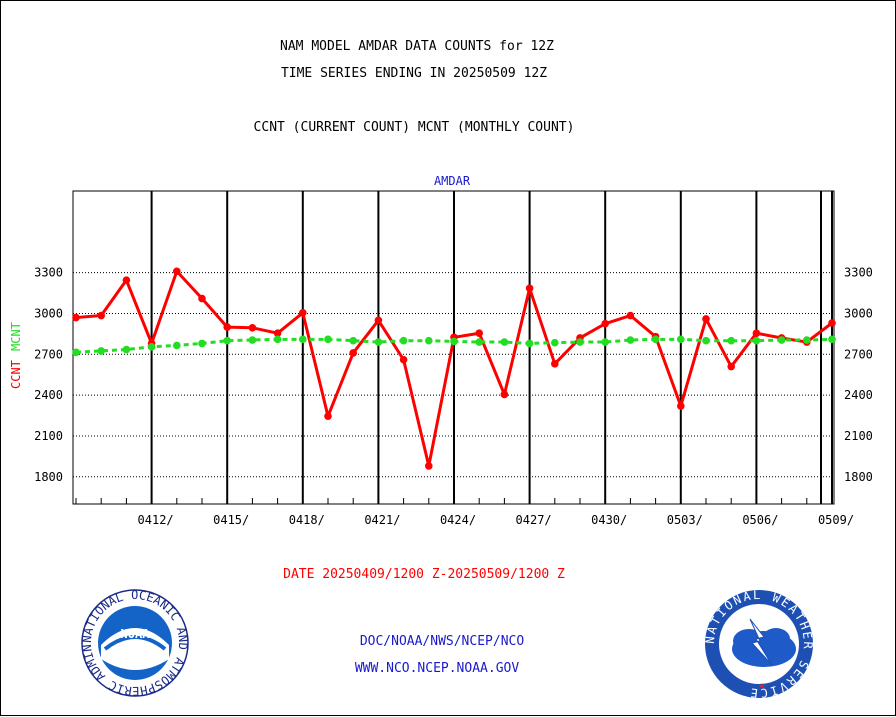 Image resolution: width=896 pixels, height=717 pixels. I want to click on x-tick-label: 0424/, so click(458, 520).